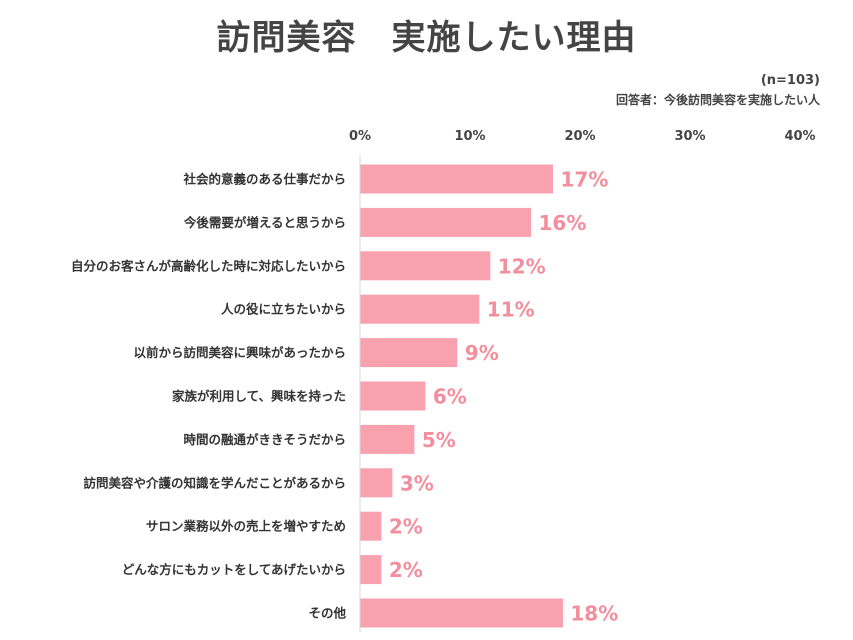 This screenshot has width=853, height=640. I want to click on chart-title: 訪問美容 実施したい理由, so click(426, 38).